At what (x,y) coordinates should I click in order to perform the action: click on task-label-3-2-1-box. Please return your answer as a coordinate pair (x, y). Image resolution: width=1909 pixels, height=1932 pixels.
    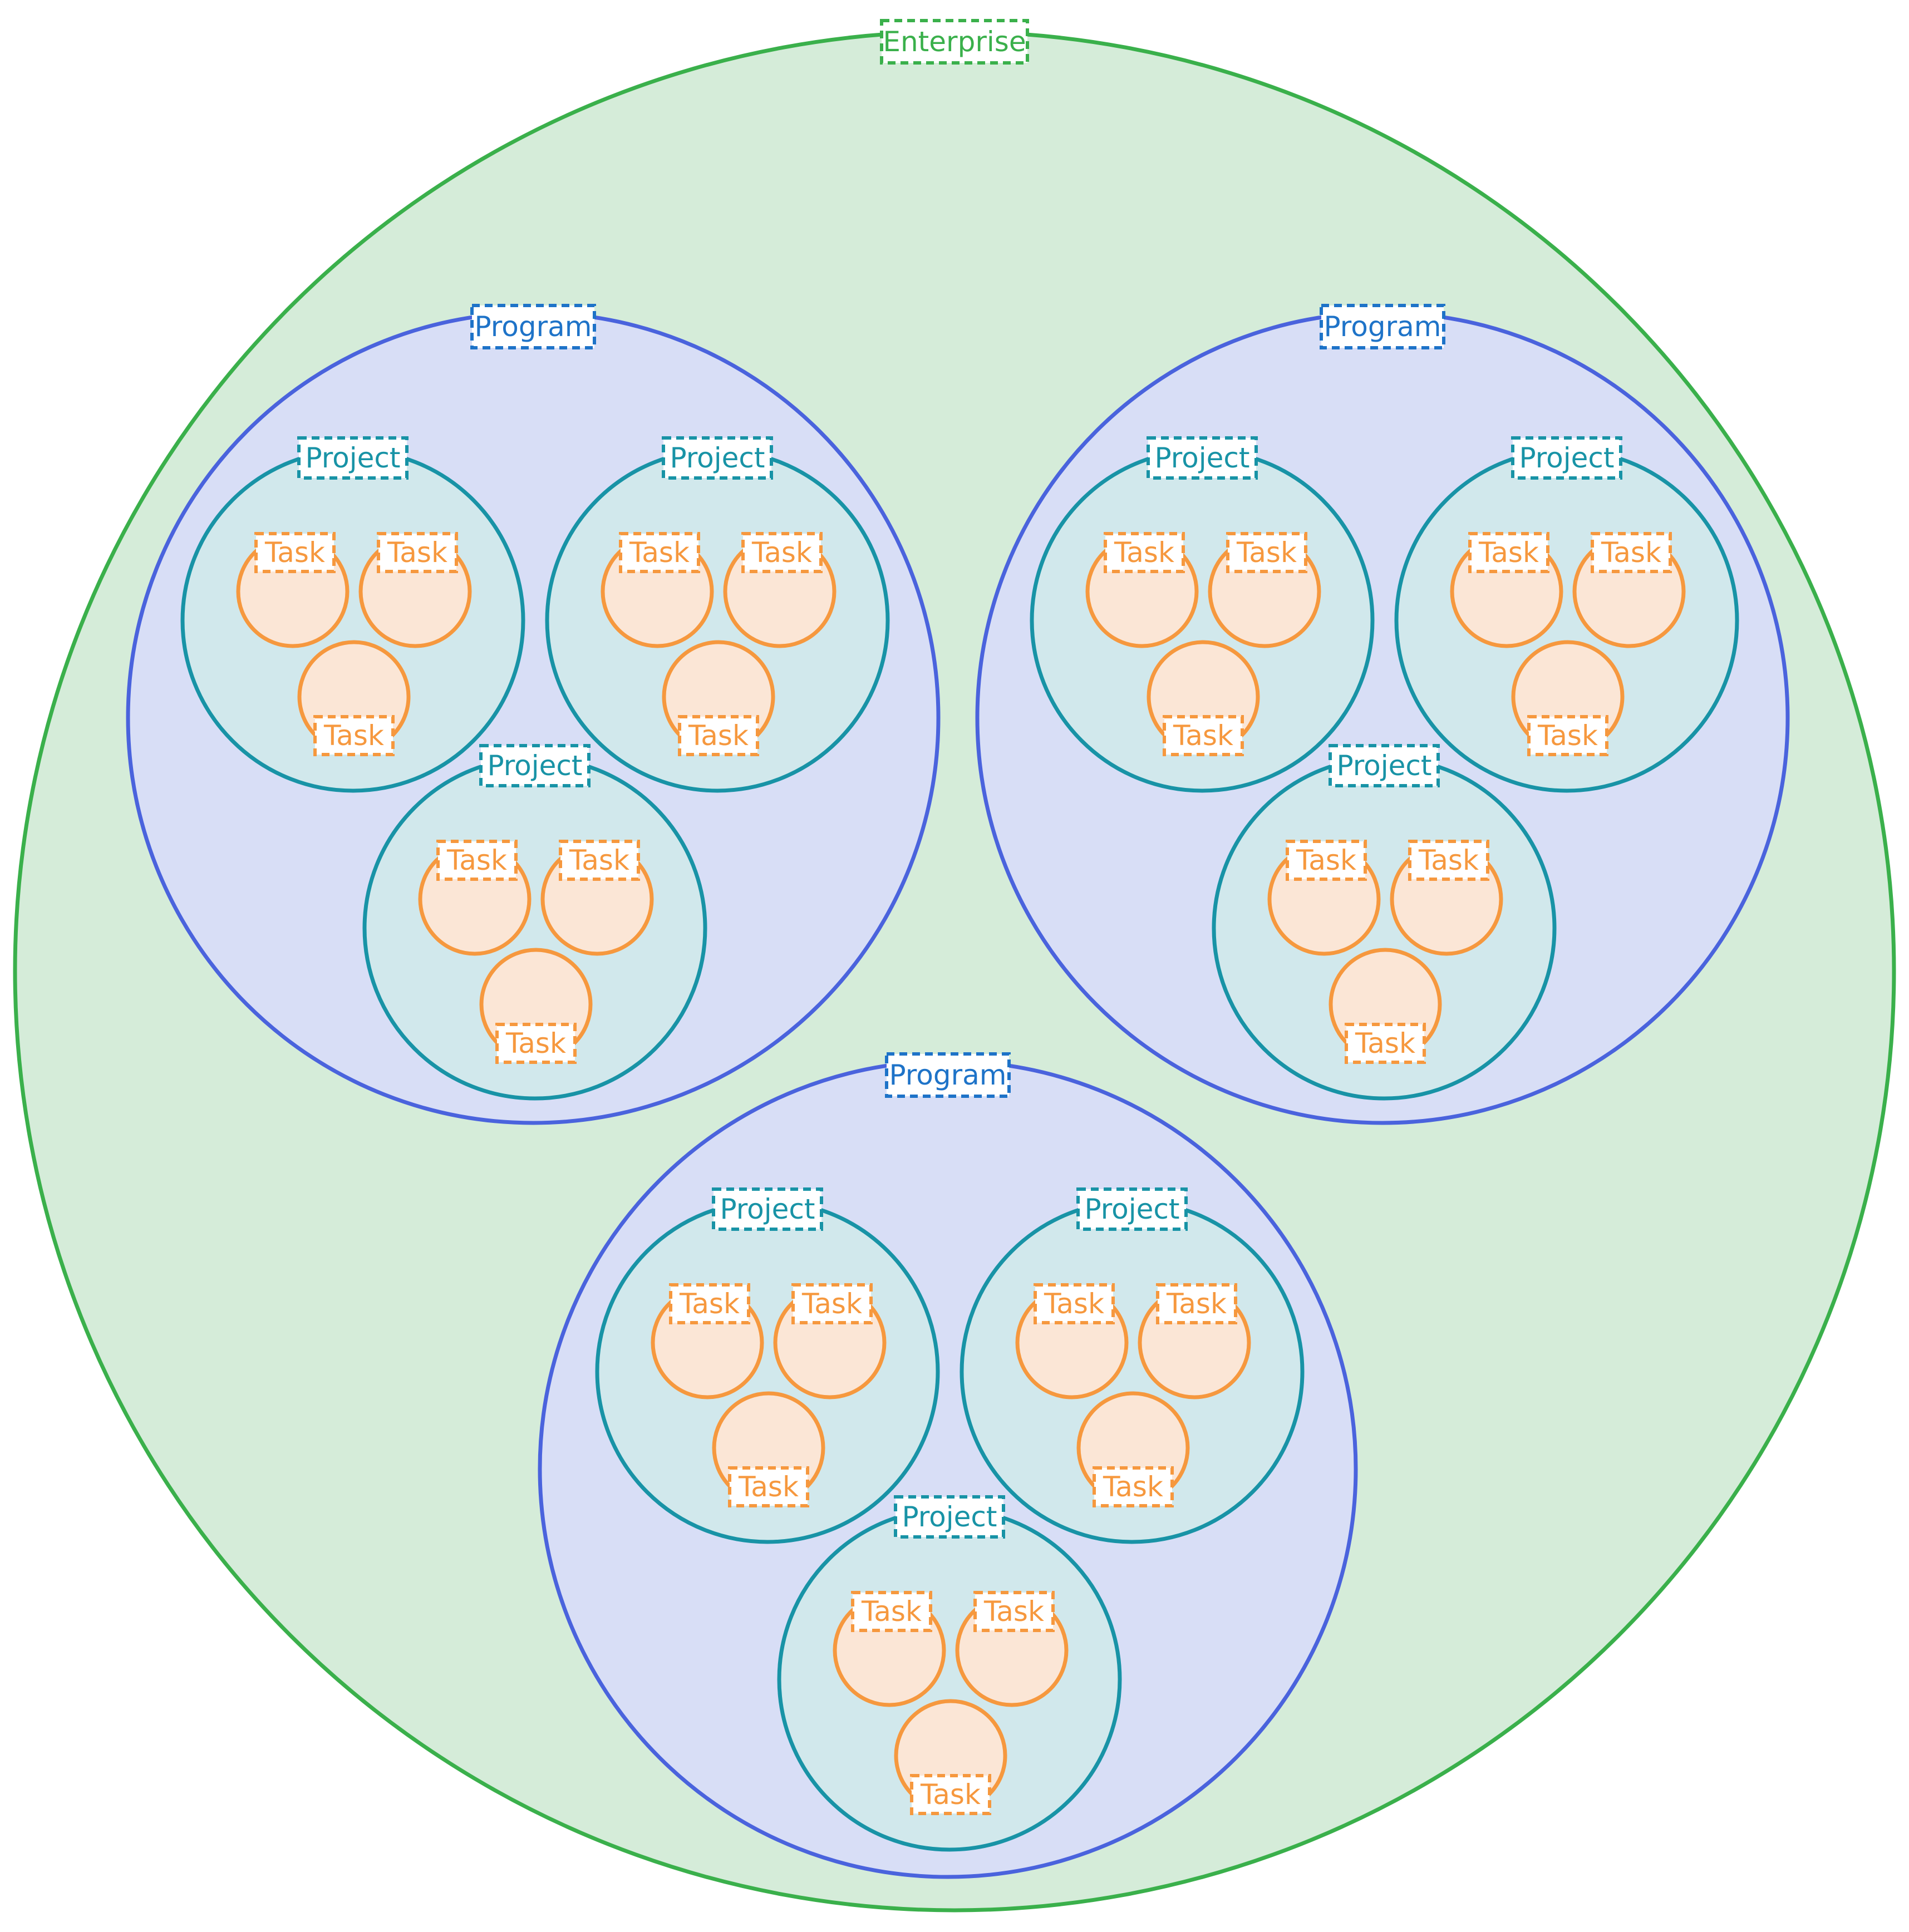
    Looking at the image, I should click on (1074, 1303).